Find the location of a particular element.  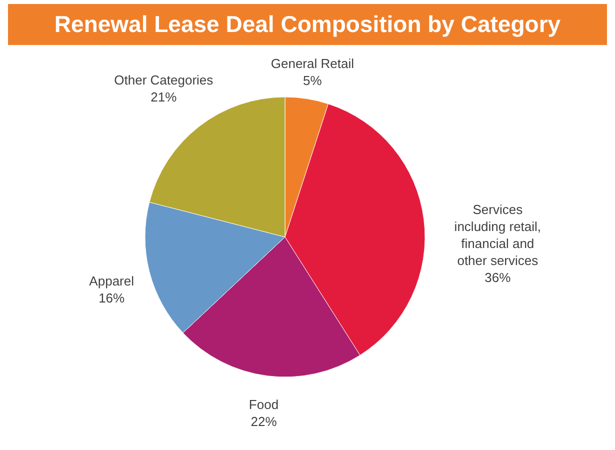

chart-title: Renewal Lease Deal Composition by Category is located at coordinates (307, 24).